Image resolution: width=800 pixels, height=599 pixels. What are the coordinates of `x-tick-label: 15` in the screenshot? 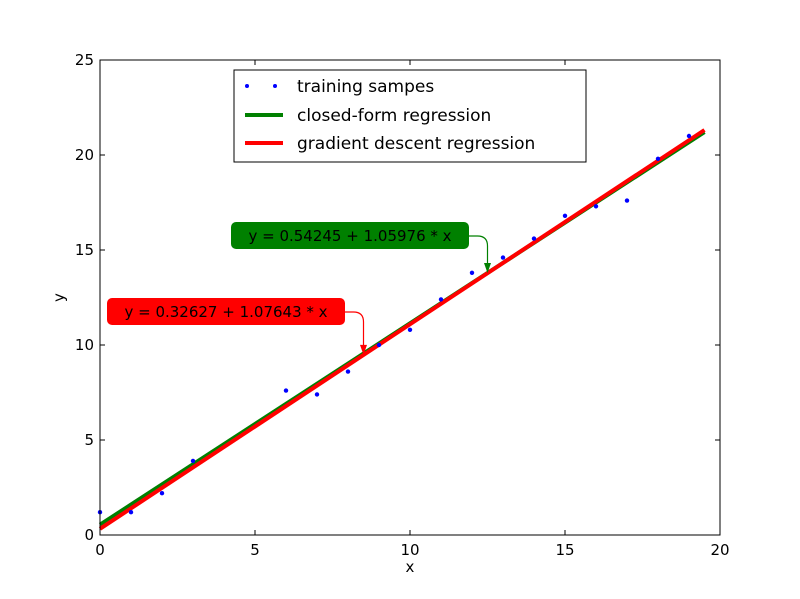 It's located at (564, 550).